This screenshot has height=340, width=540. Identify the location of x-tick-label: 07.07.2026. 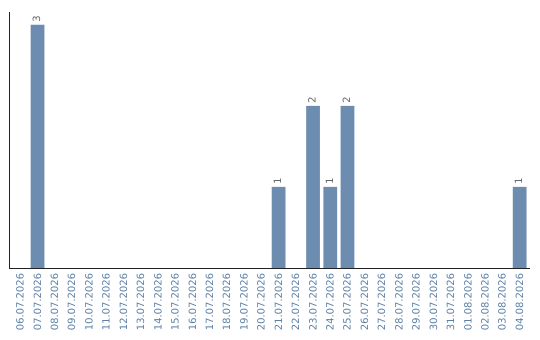
(38, 301).